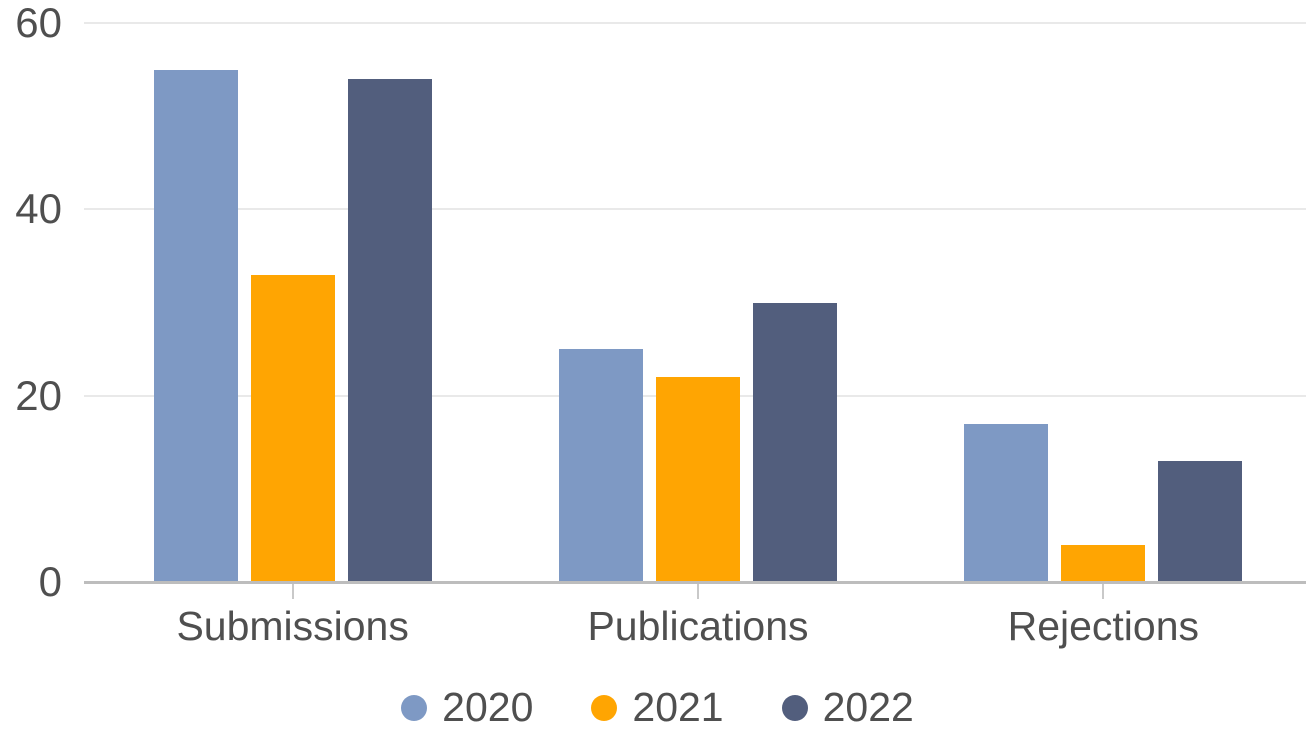 This screenshot has height=743, width=1315. I want to click on legend-label: 2020, so click(488, 707).